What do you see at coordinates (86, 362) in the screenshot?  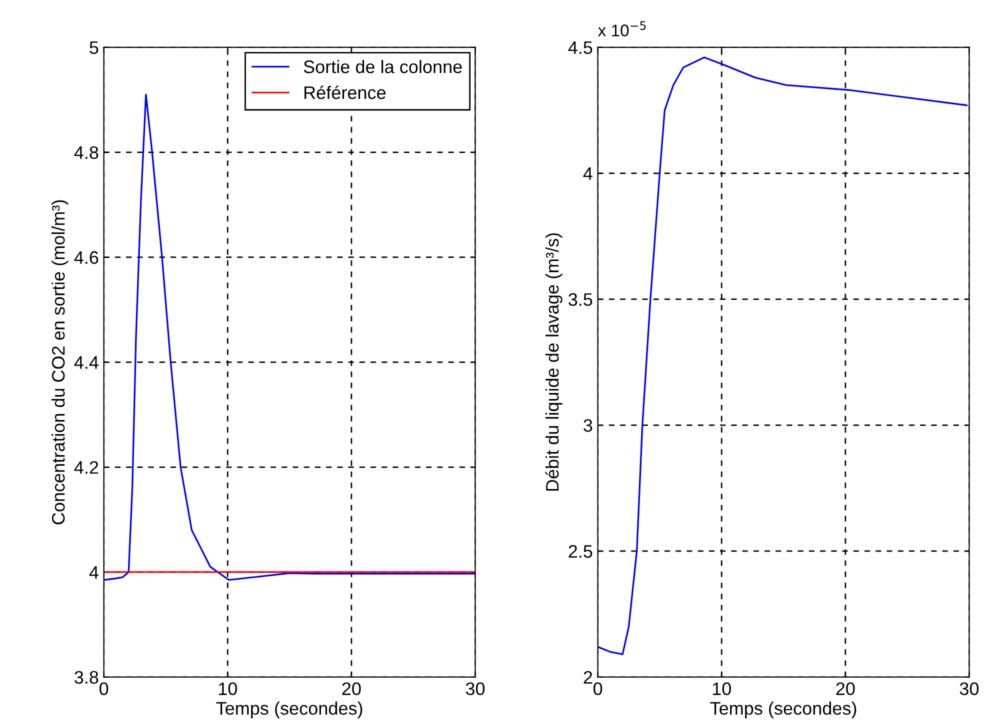 I see `y-tick-label: 4.4` at bounding box center [86, 362].